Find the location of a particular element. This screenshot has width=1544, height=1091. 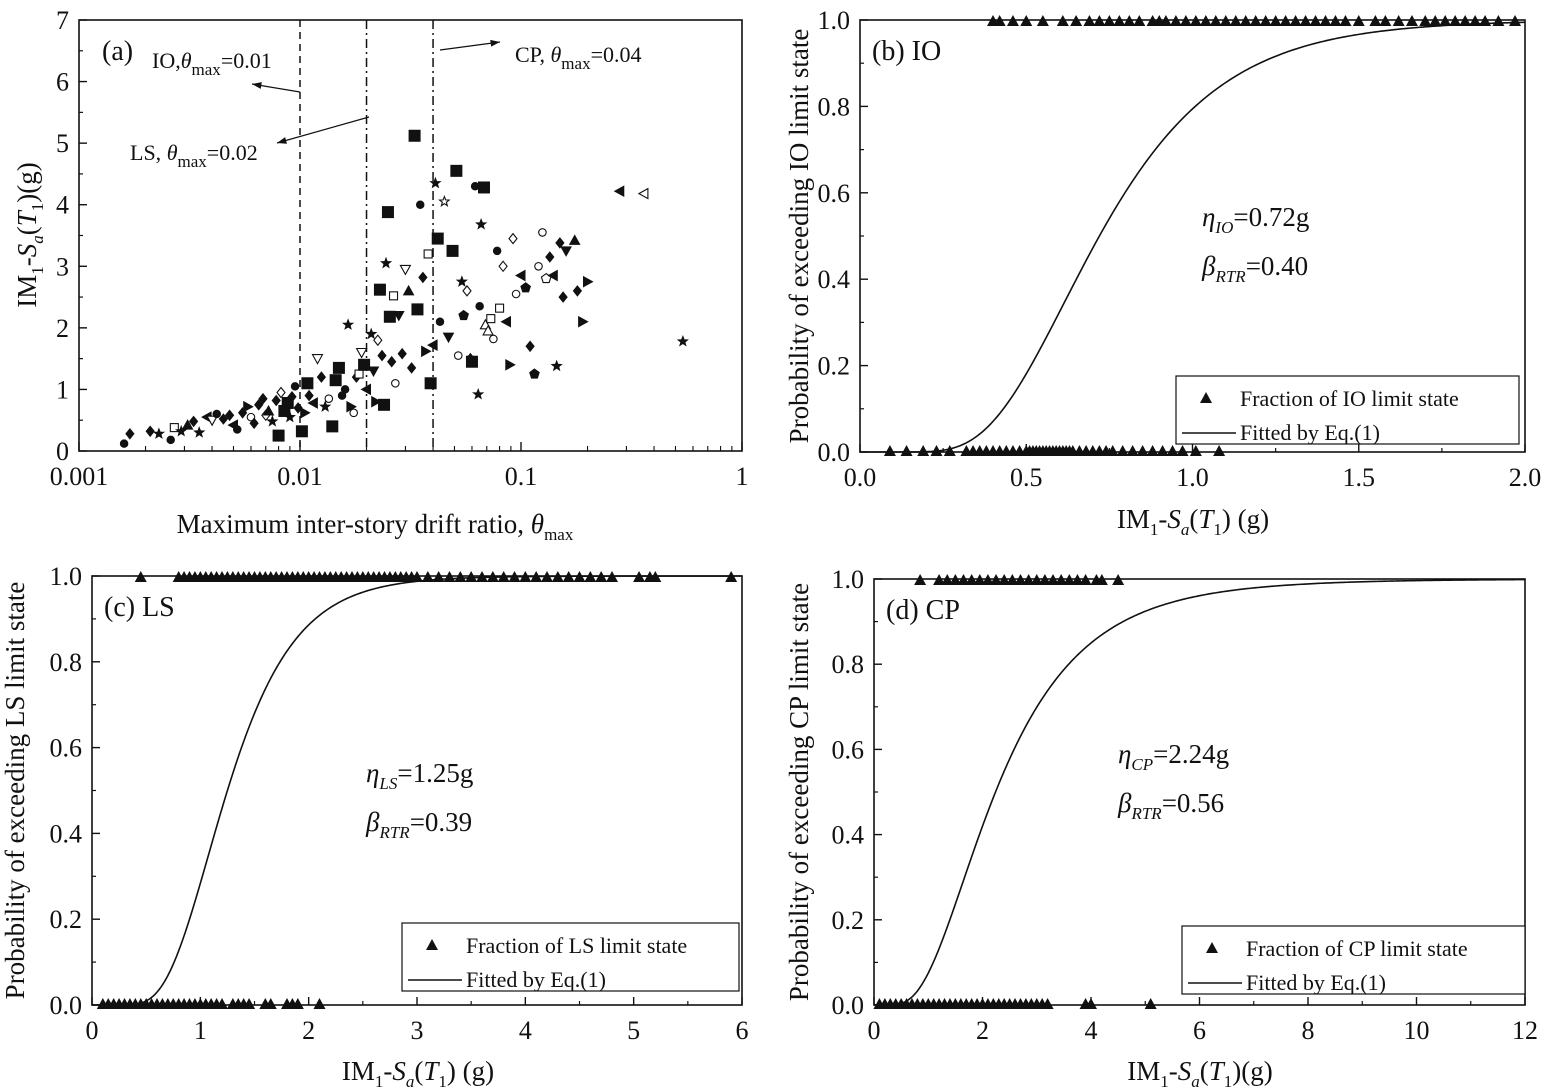

y-axis-label: Probability of exceeding CP limit state is located at coordinates (799, 792).